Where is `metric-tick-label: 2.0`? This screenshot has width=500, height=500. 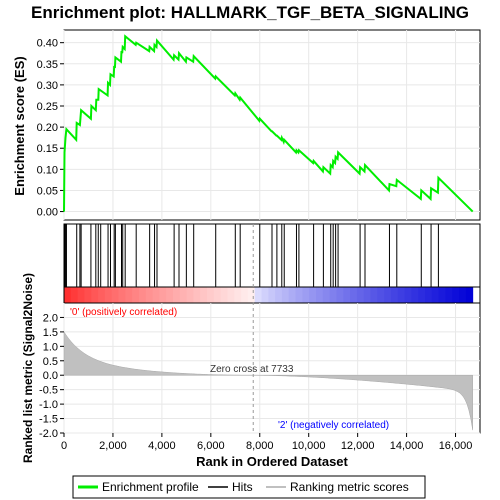
metric-tick-label: 2.0 is located at coordinates (50, 318).